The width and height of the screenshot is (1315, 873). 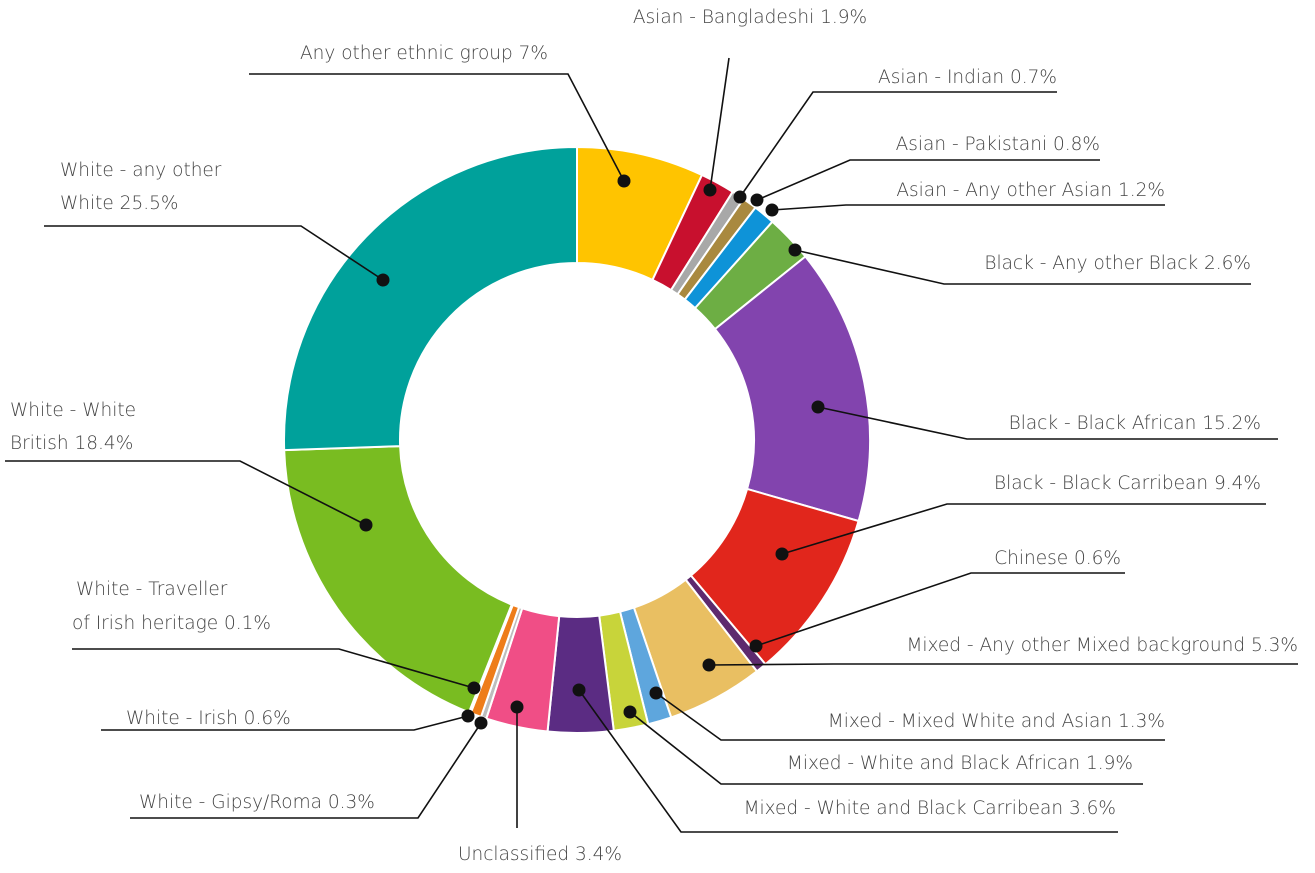 What do you see at coordinates (1117, 263) in the screenshot?
I see `slice-label: Black - Any other Black 2.6%` at bounding box center [1117, 263].